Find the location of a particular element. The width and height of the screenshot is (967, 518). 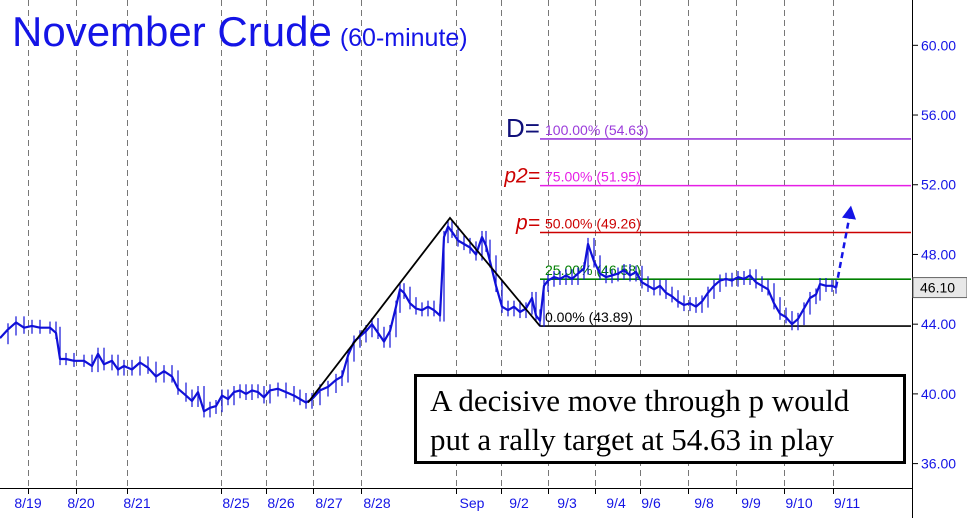

y-tick-label: 36.00 is located at coordinates (938, 464).